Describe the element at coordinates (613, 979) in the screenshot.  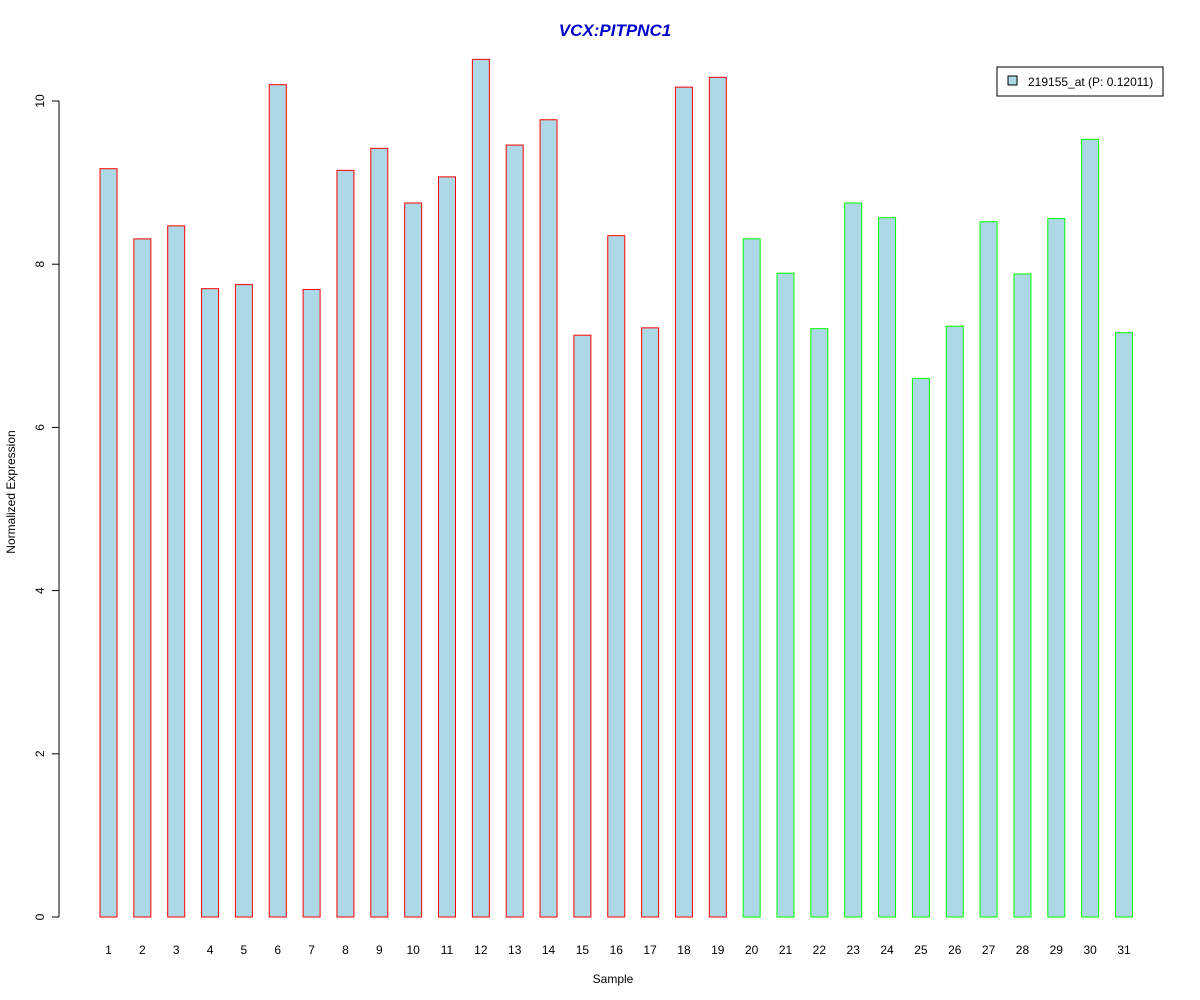
I see `x-axis-label: Sample` at that location.